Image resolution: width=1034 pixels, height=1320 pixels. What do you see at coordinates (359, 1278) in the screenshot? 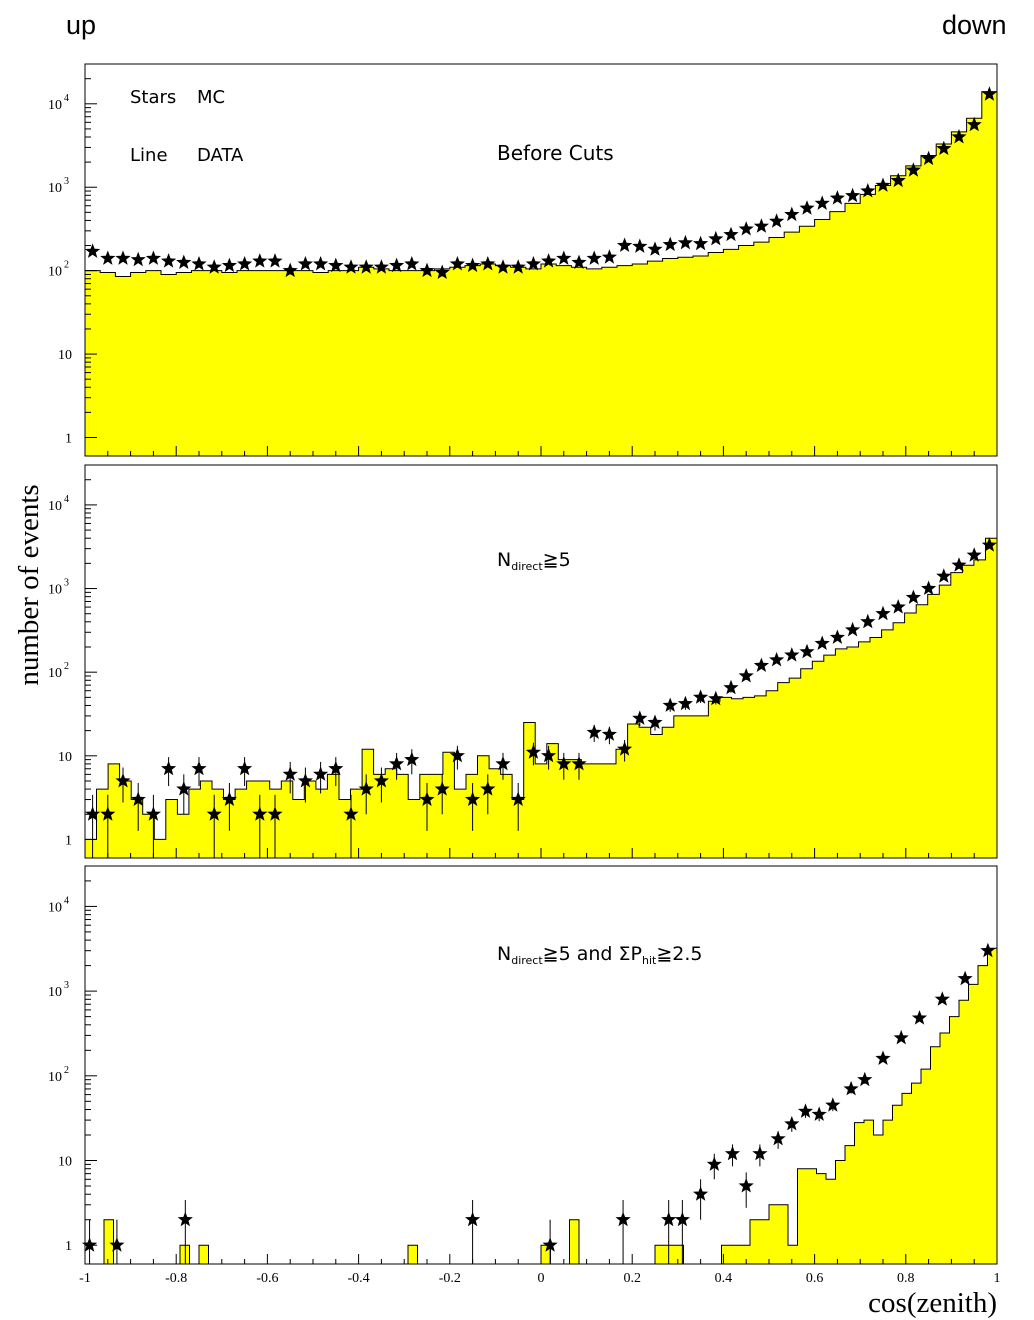
I see `x-tick-label: -0.4` at bounding box center [359, 1278].